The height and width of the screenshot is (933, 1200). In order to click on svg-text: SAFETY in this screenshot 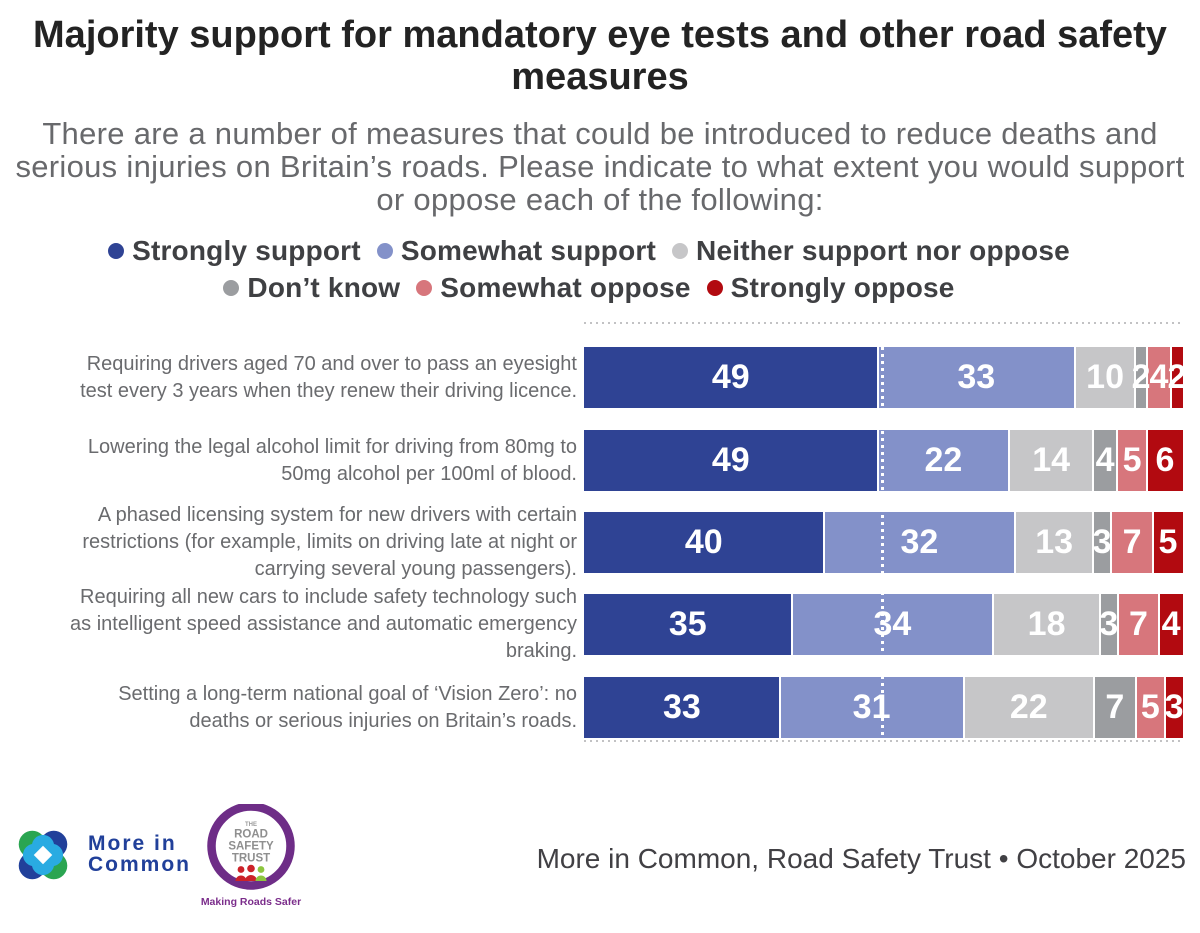, I will do `click(251, 847)`.